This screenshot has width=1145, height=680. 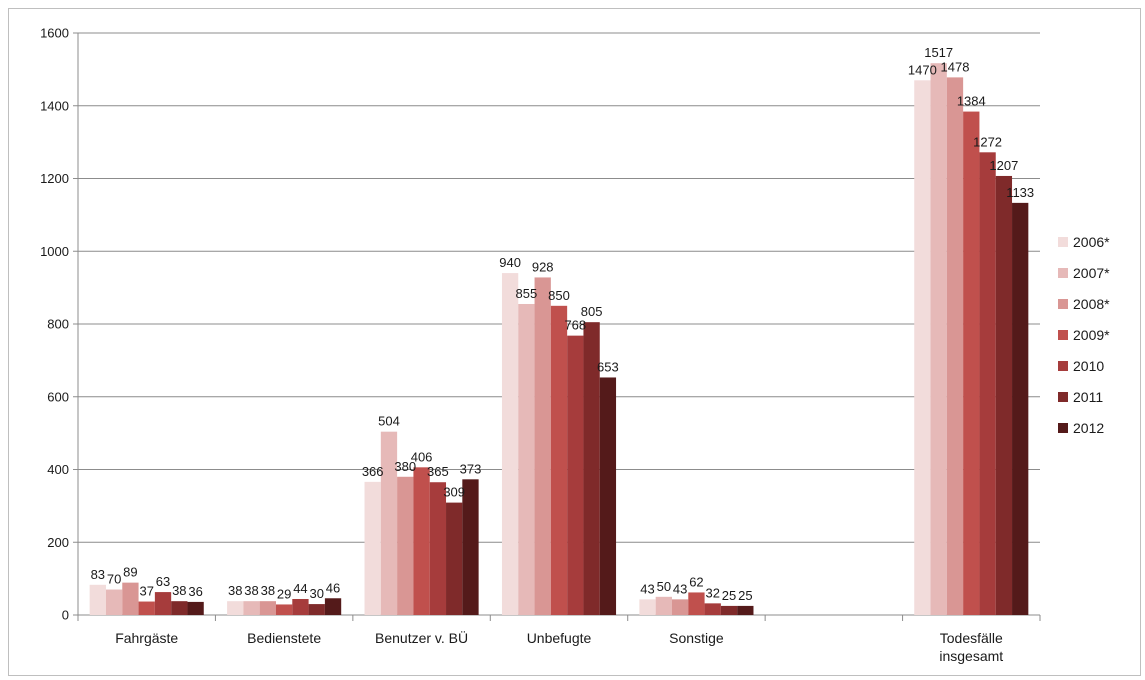 I want to click on y-tick-label: 400, so click(x=58, y=469).